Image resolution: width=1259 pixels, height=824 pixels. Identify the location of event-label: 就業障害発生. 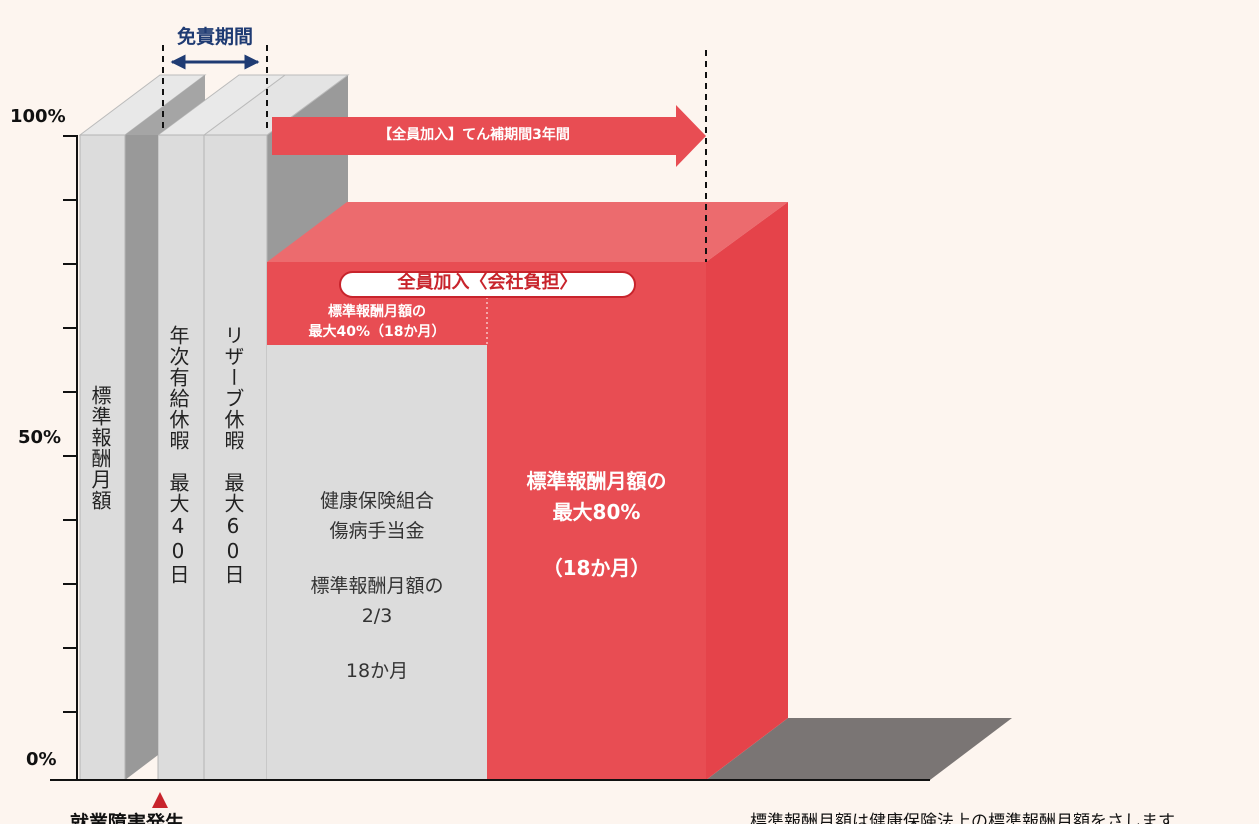
(127, 818).